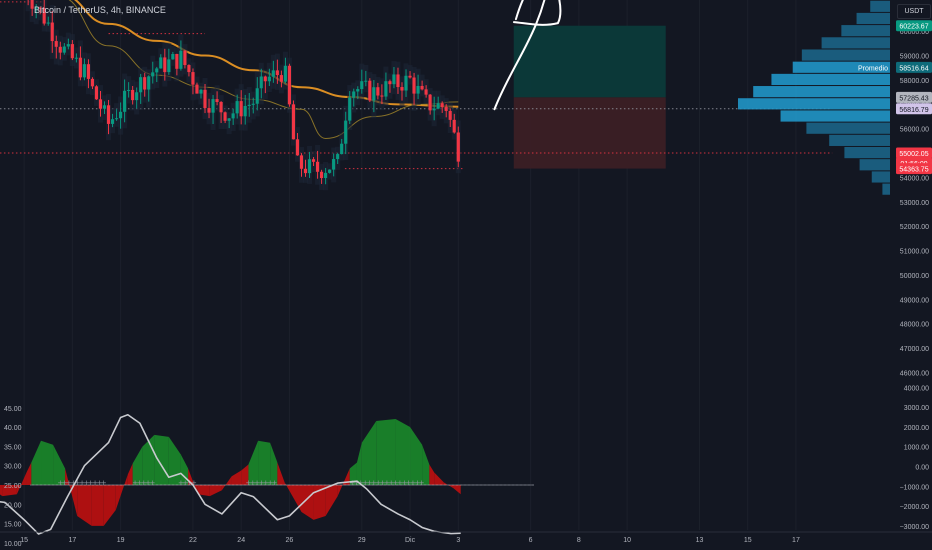 The height and width of the screenshot is (550, 932). What do you see at coordinates (748, 540) in the screenshot?
I see `time-tick-label: 15` at bounding box center [748, 540].